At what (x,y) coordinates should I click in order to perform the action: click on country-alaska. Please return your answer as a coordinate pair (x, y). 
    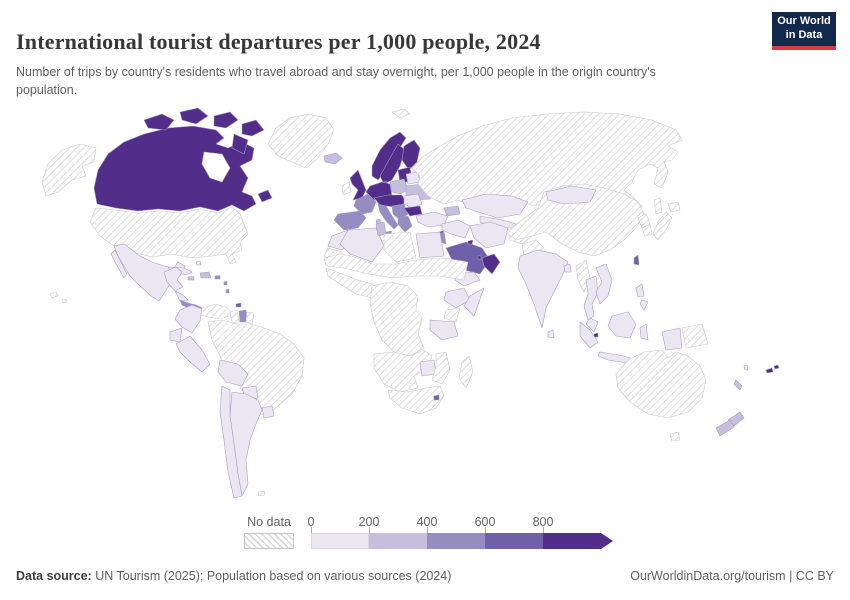
    Looking at the image, I should click on (69, 170).